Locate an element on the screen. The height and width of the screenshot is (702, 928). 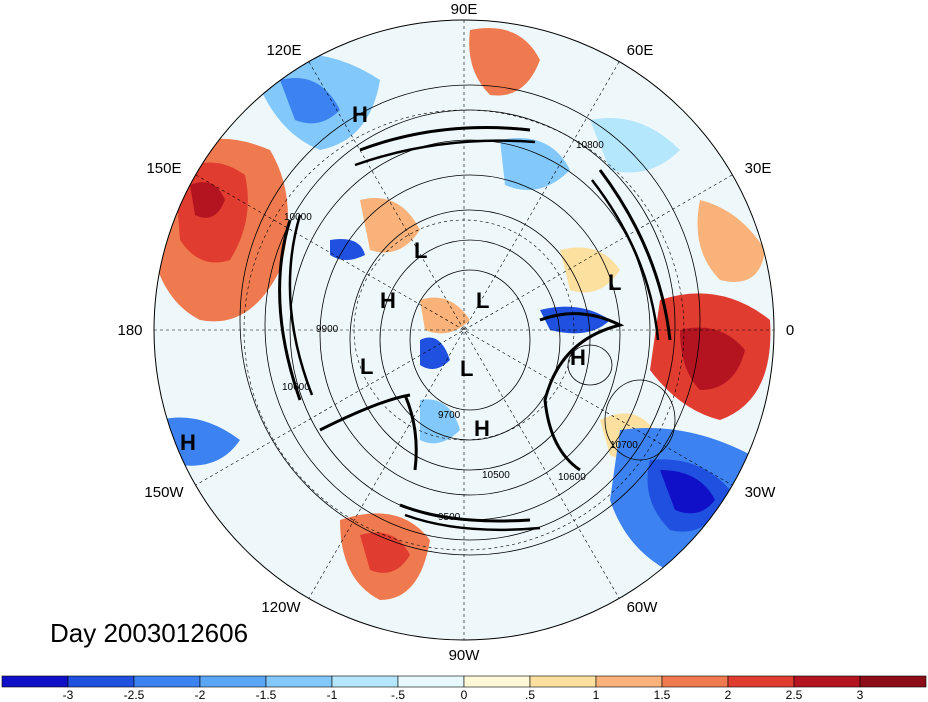
colorbar-tick-label: -1 is located at coordinates (332, 695).